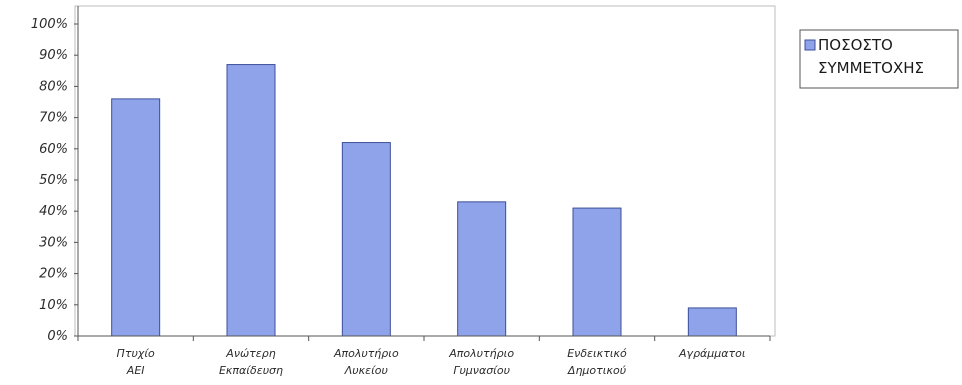  Describe the element at coordinates (49, 24) in the screenshot. I see `y-tick-label: 100%` at that location.